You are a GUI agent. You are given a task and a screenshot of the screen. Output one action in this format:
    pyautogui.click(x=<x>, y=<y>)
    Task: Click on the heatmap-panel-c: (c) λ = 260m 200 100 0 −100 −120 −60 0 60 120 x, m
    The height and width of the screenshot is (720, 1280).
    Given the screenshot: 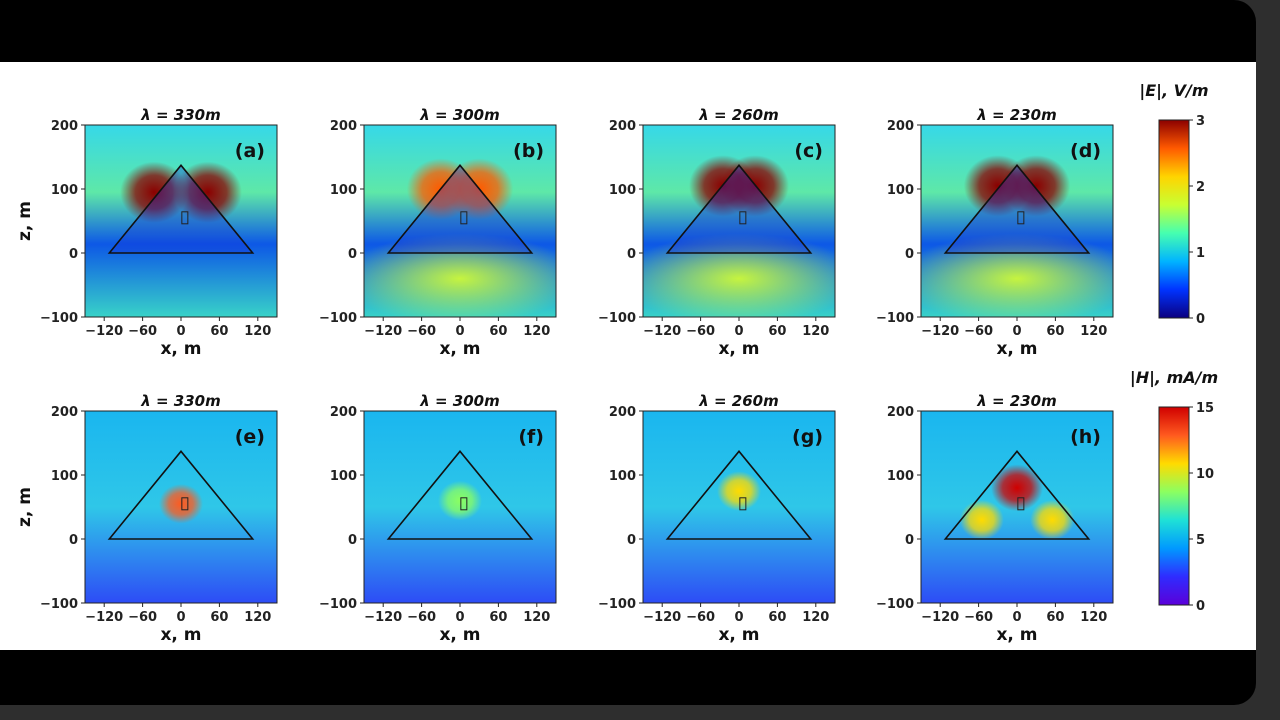 What is the action you would take?
    pyautogui.click(x=717, y=232)
    